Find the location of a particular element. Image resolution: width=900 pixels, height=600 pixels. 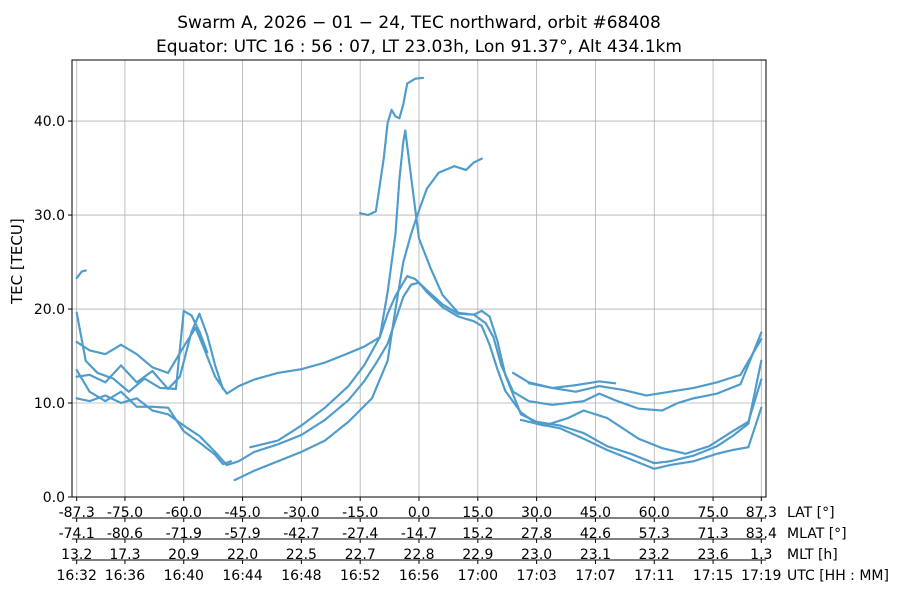

x-tick-label-2-7: 22.9 is located at coordinates (477, 555).